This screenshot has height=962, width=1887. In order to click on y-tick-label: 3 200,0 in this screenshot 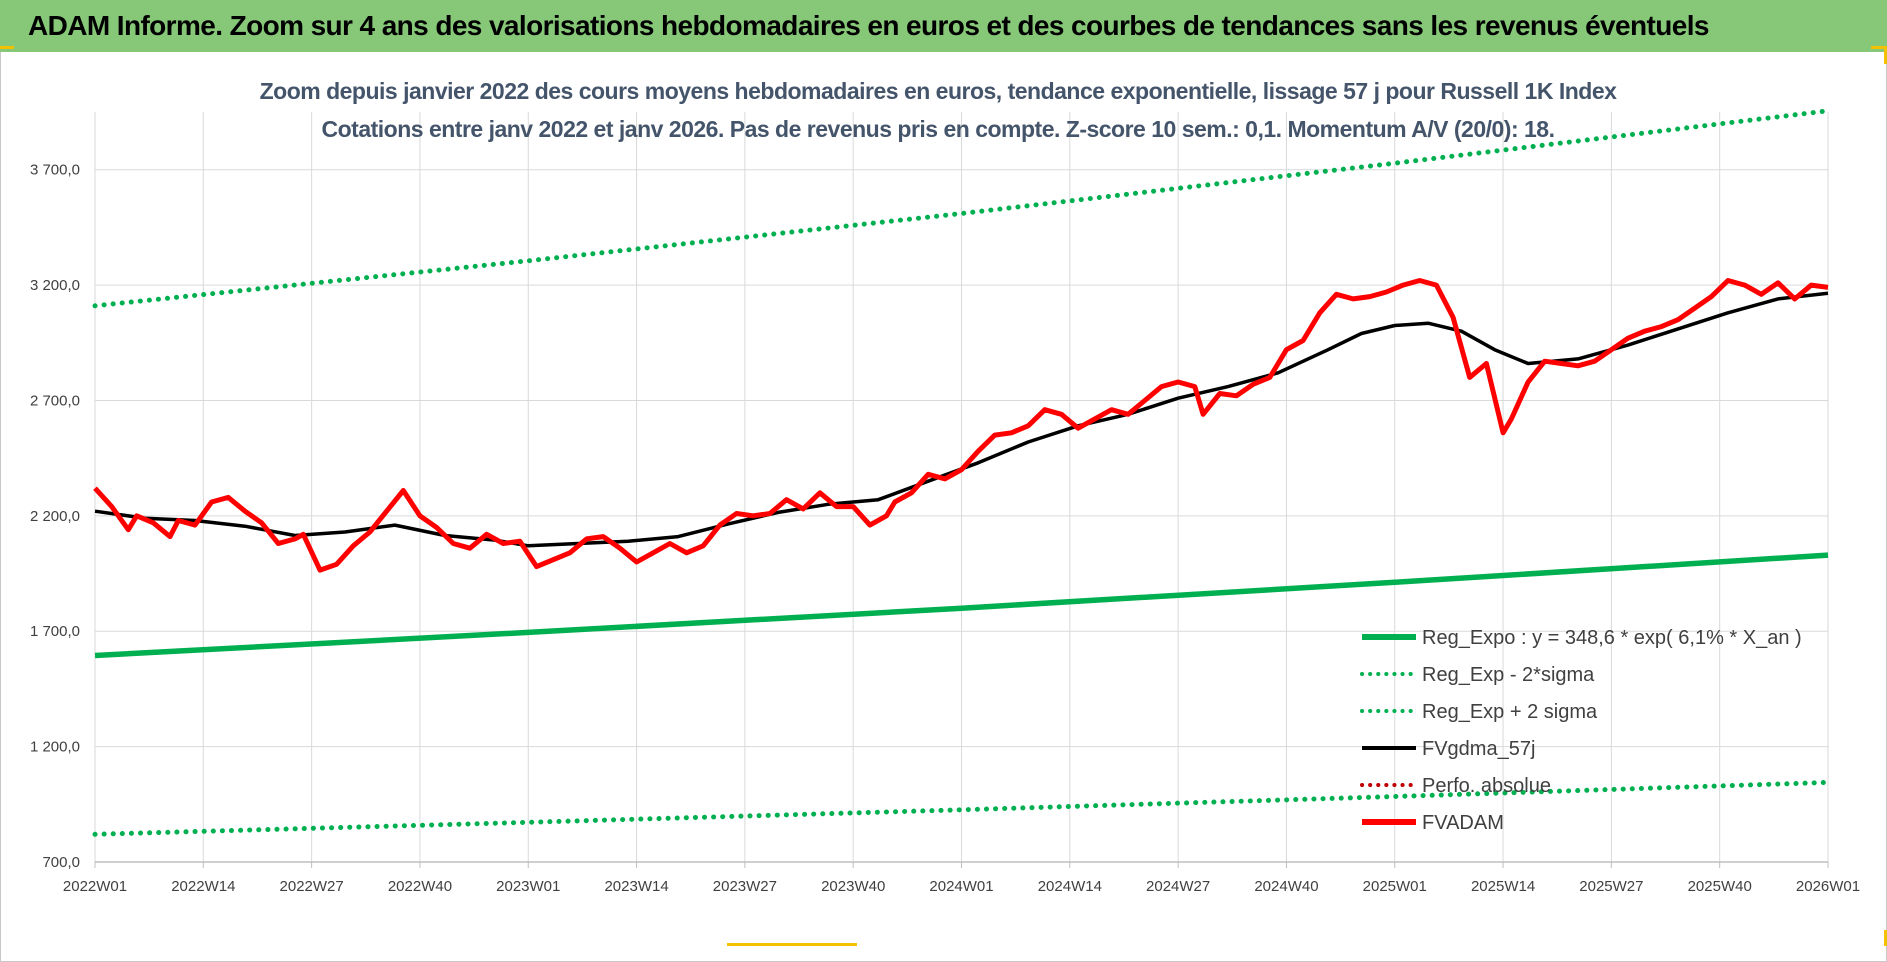, I will do `click(55, 285)`.